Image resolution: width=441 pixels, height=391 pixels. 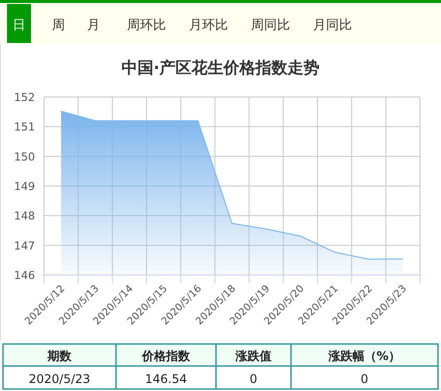 What do you see at coordinates (58, 25) in the screenshot?
I see `text: 周` at bounding box center [58, 25].